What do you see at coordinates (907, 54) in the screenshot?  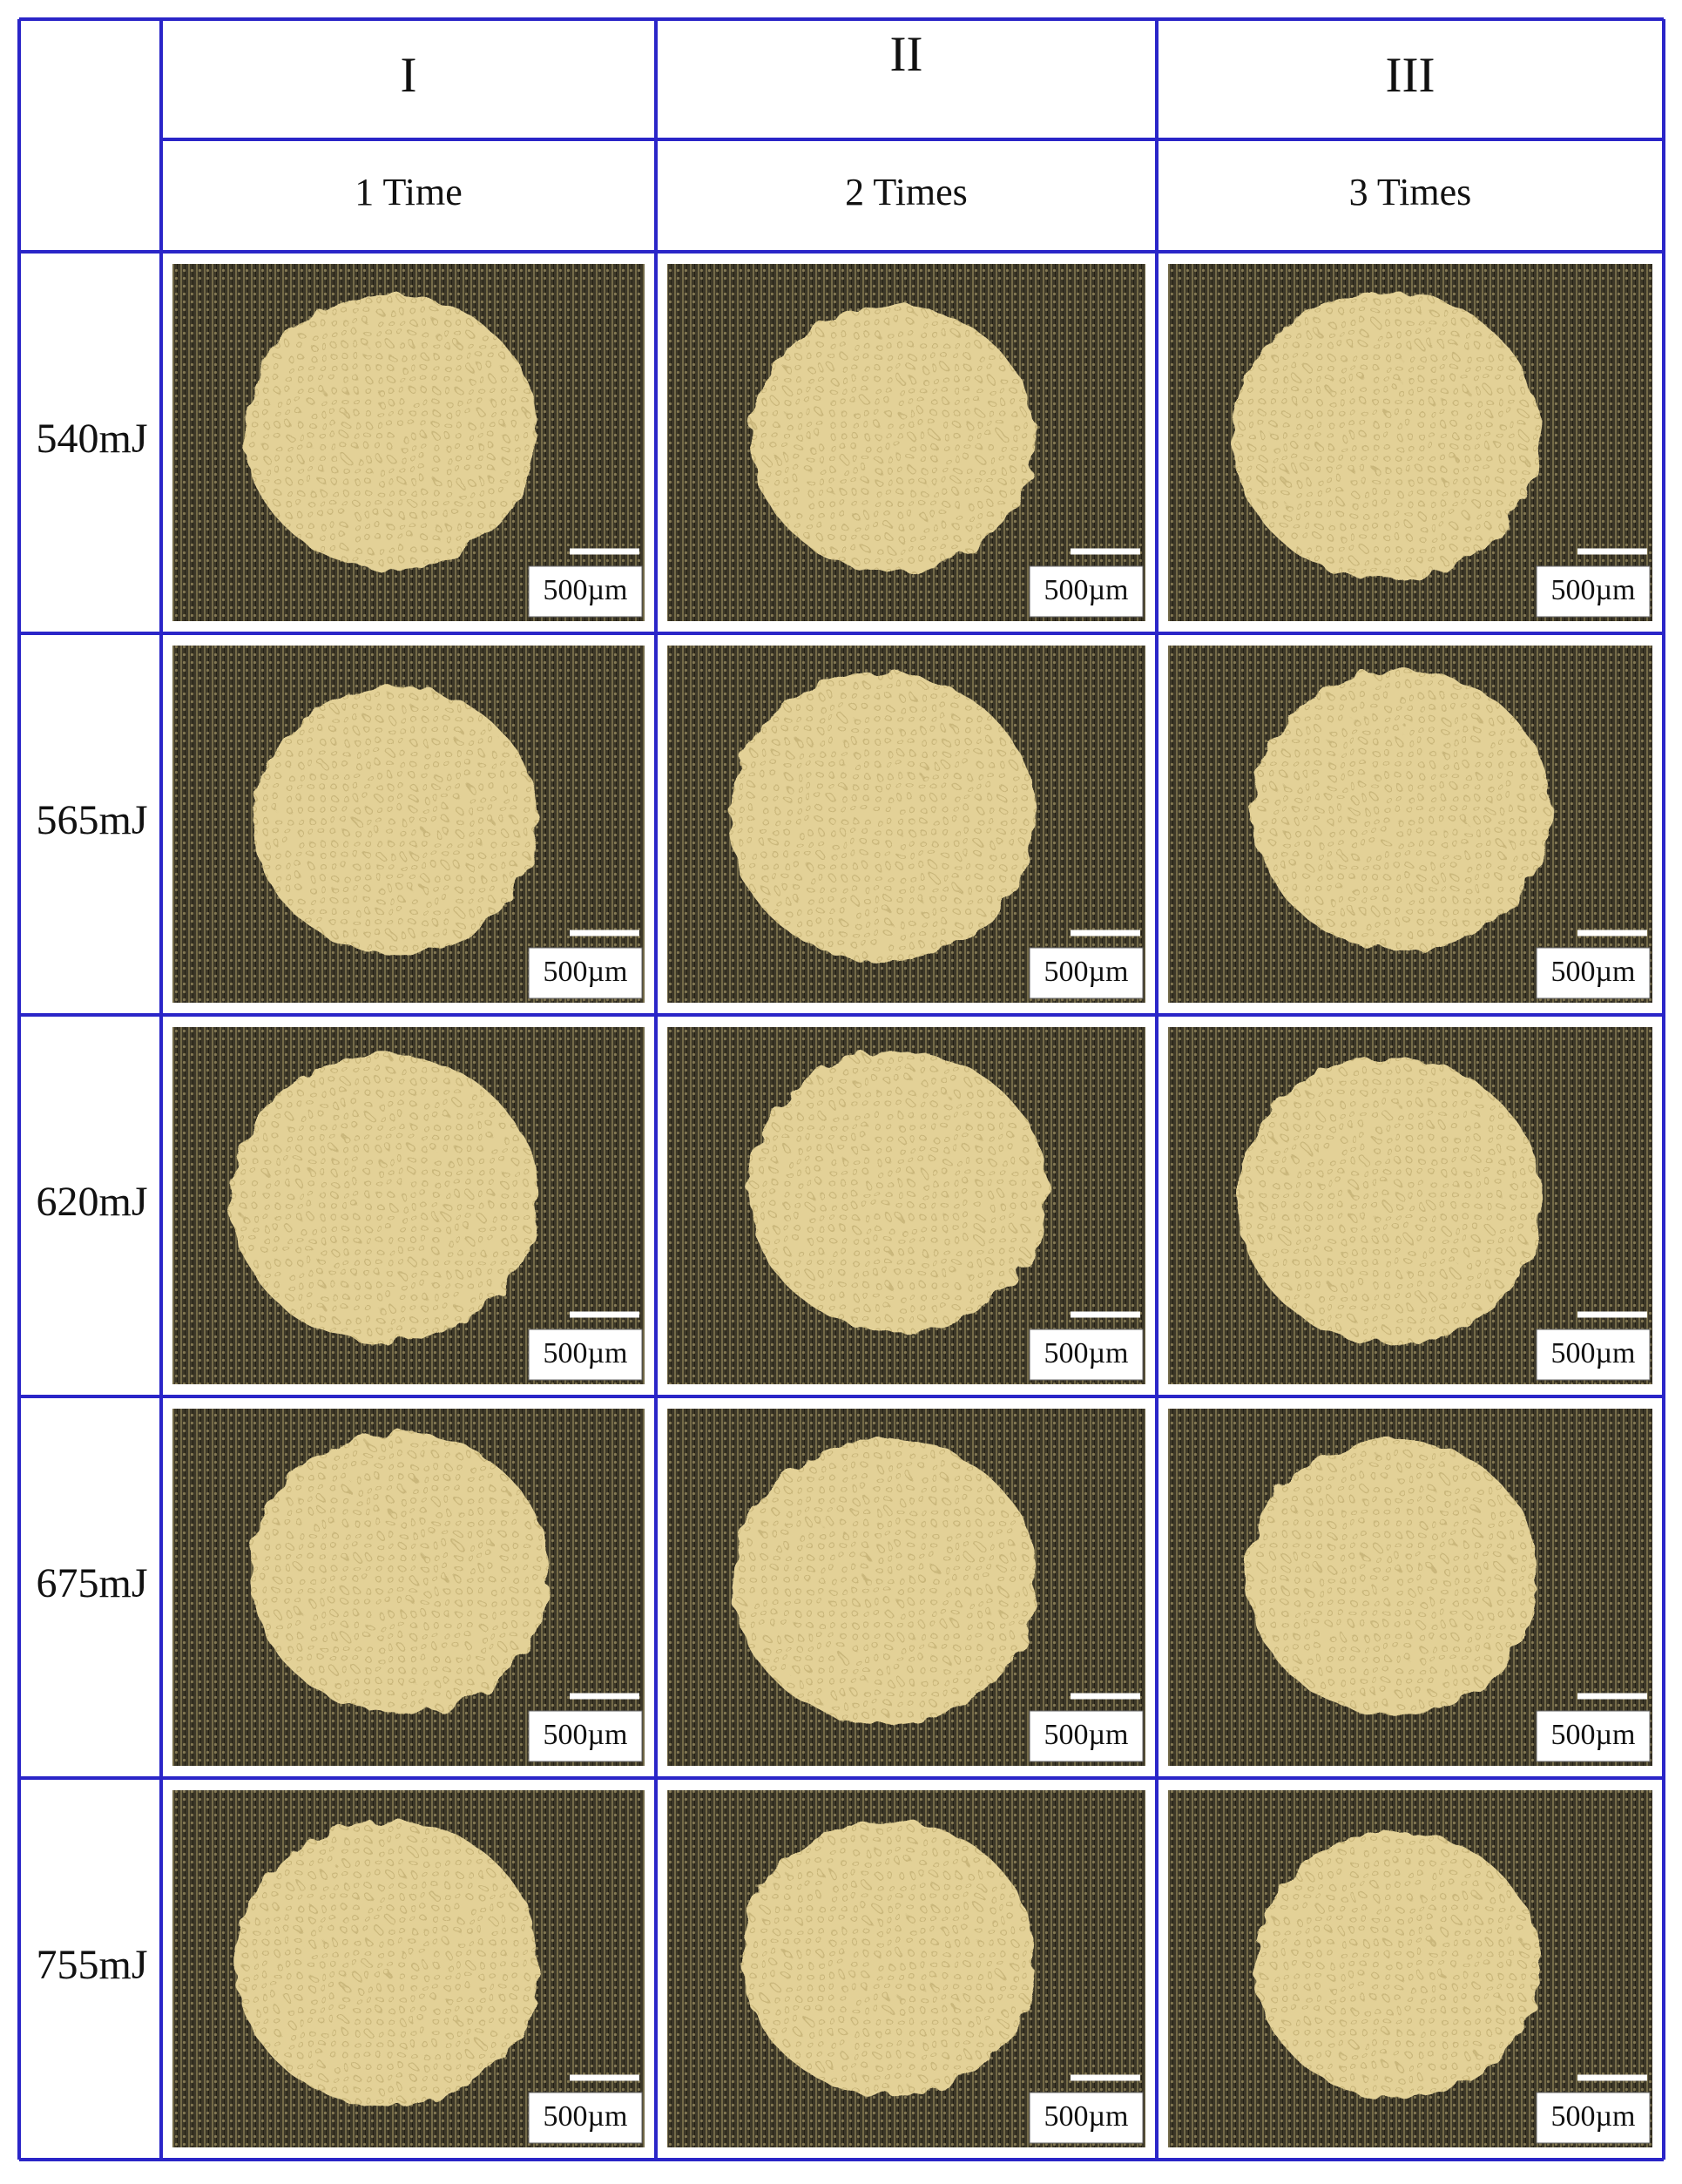 I see `column-numeral: II` at bounding box center [907, 54].